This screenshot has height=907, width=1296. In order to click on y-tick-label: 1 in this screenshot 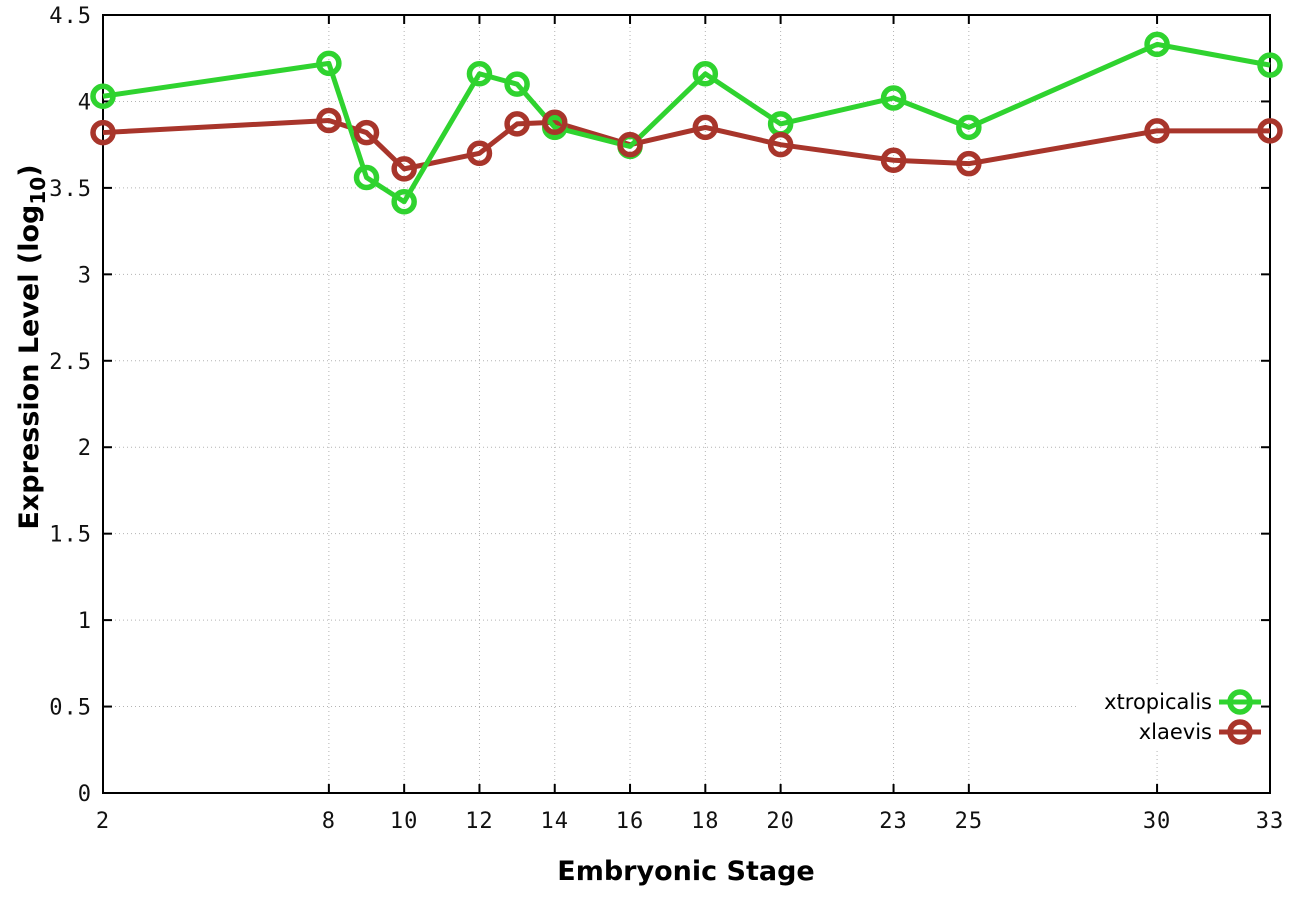, I will do `click(85, 621)`.